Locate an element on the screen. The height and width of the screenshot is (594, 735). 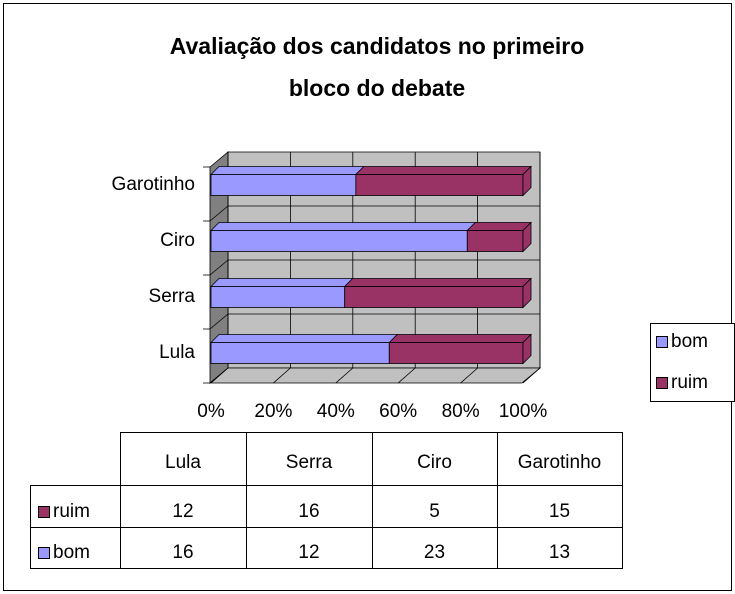
x-tick-label: 20% is located at coordinates (273, 411).